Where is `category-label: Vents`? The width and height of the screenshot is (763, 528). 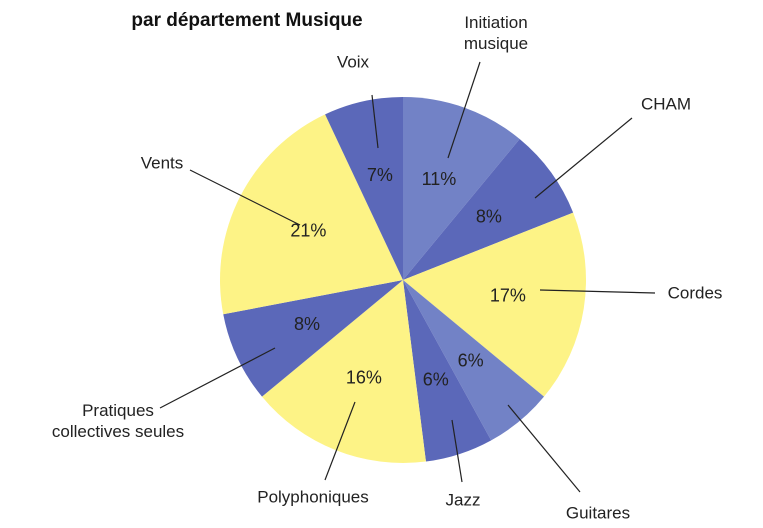 category-label: Vents is located at coordinates (162, 163).